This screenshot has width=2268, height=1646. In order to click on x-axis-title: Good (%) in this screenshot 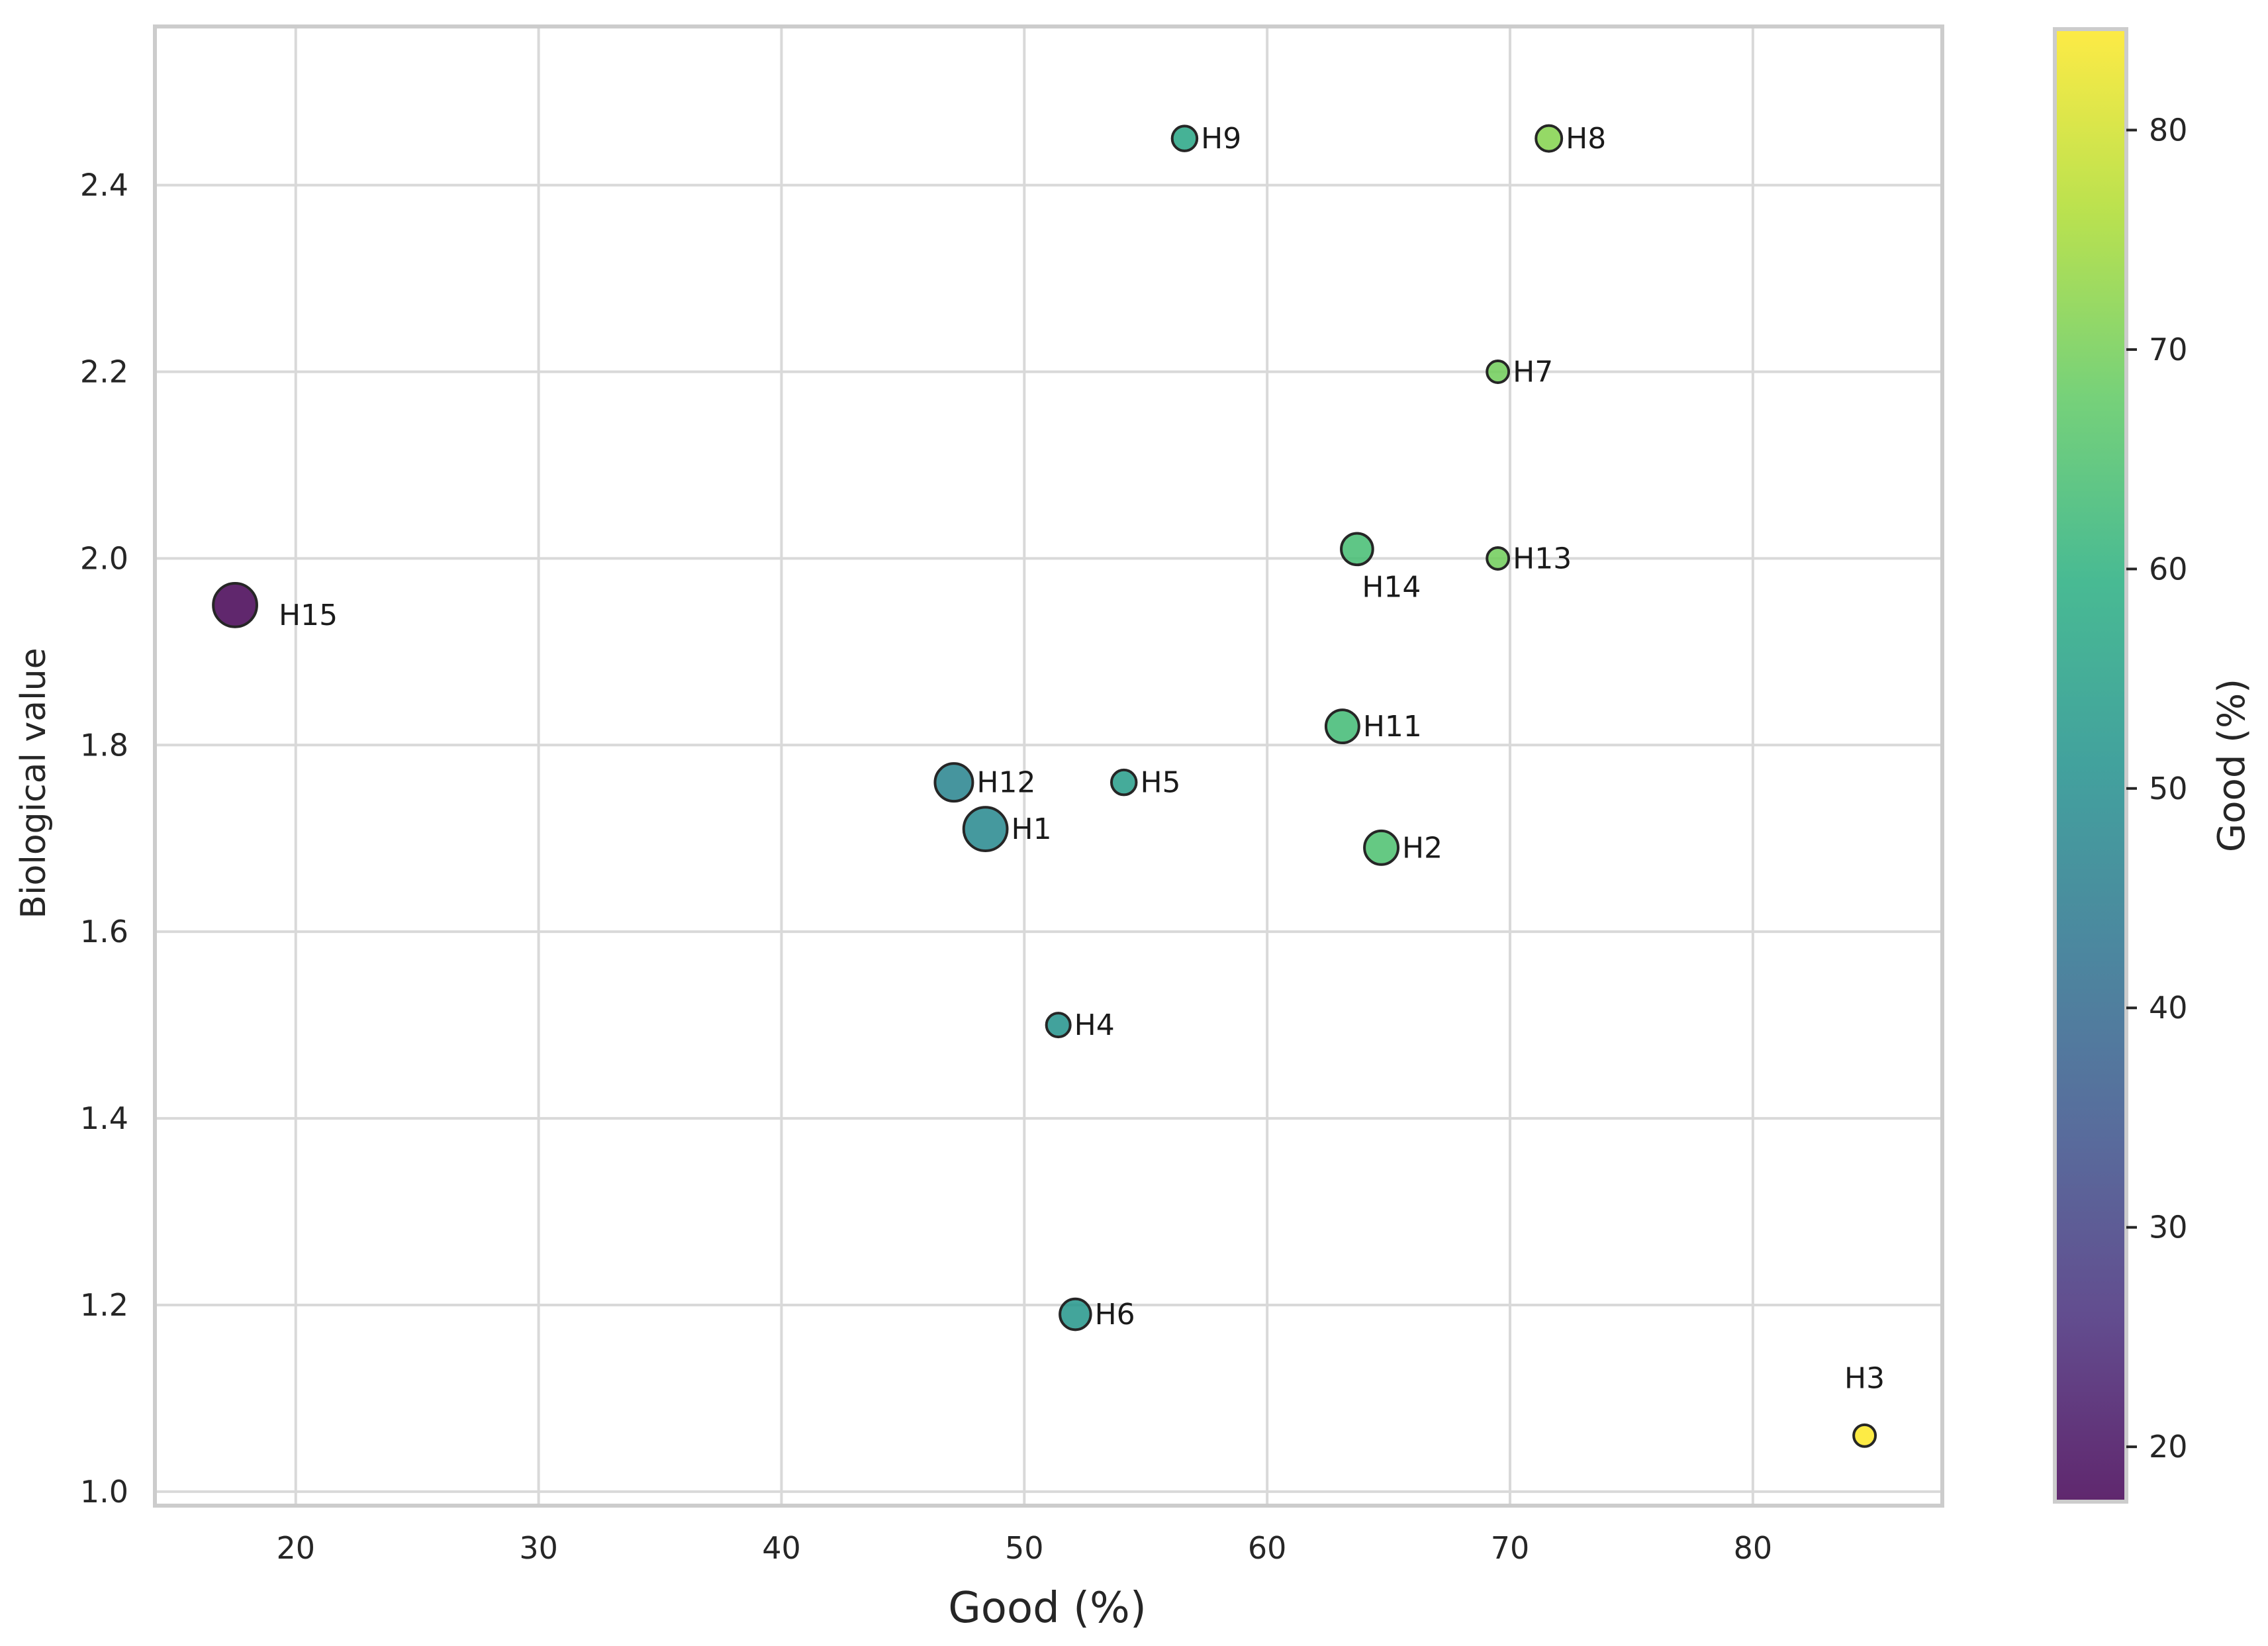, I will do `click(1048, 1608)`.